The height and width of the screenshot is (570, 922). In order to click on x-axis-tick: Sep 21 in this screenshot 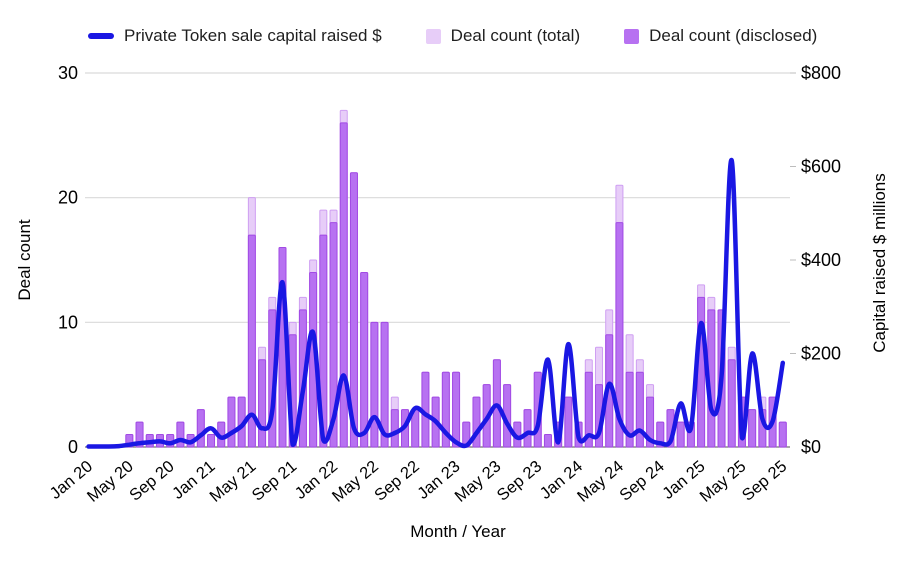, I will do `click(275, 480)`.